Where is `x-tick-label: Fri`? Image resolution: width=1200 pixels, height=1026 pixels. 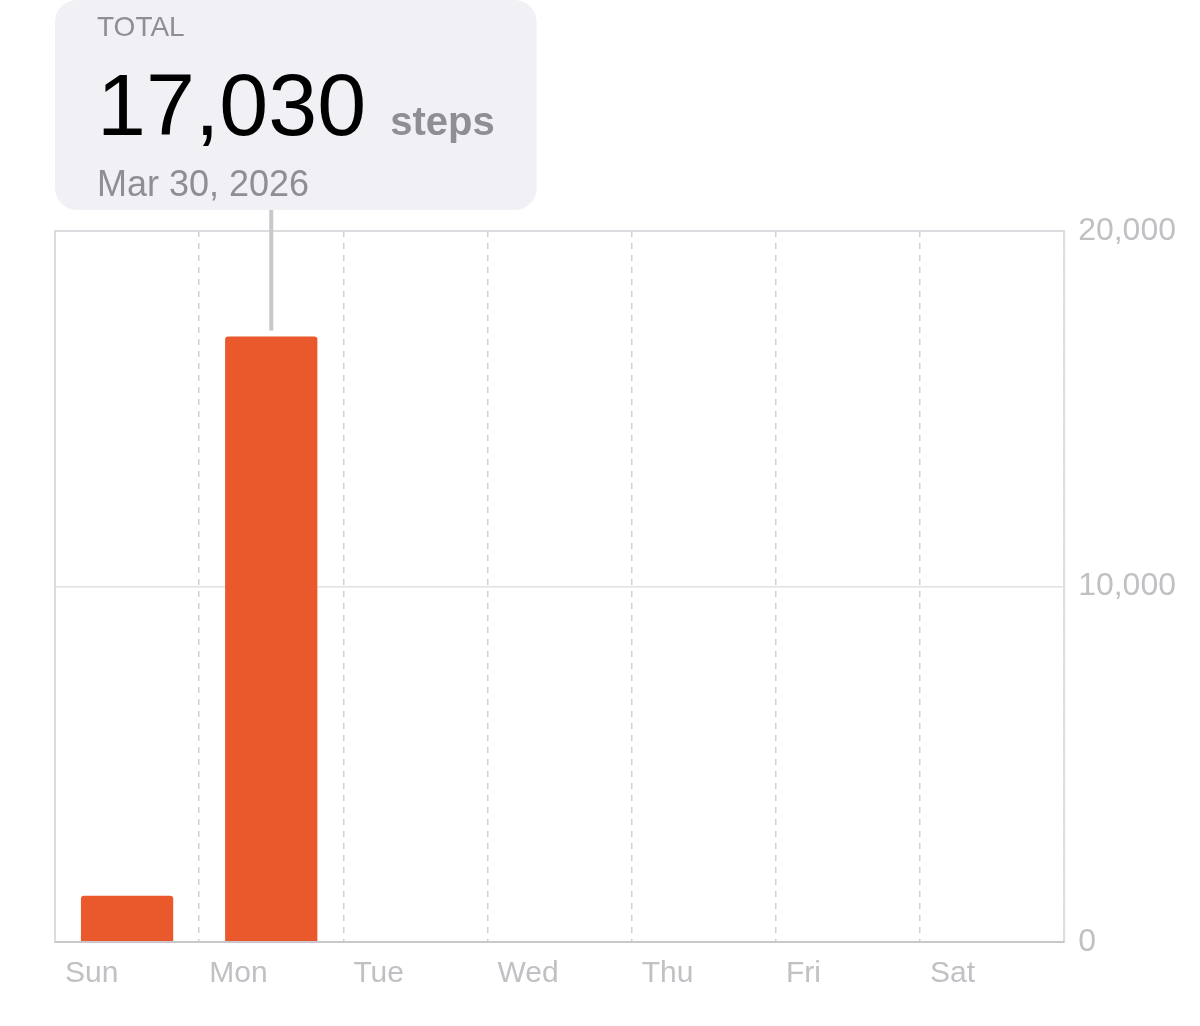 x-tick-label: Fri is located at coordinates (803, 972).